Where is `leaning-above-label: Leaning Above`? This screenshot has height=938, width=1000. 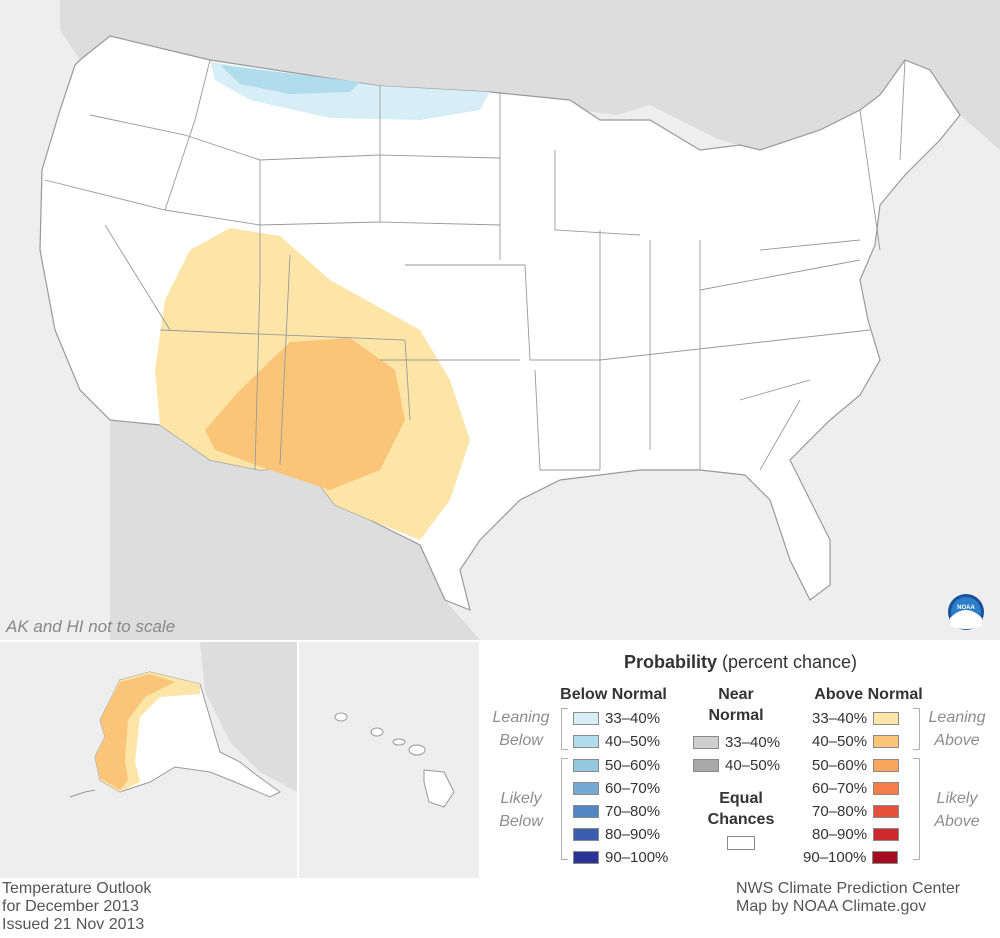 leaning-above-label: Leaning Above is located at coordinates (957, 729).